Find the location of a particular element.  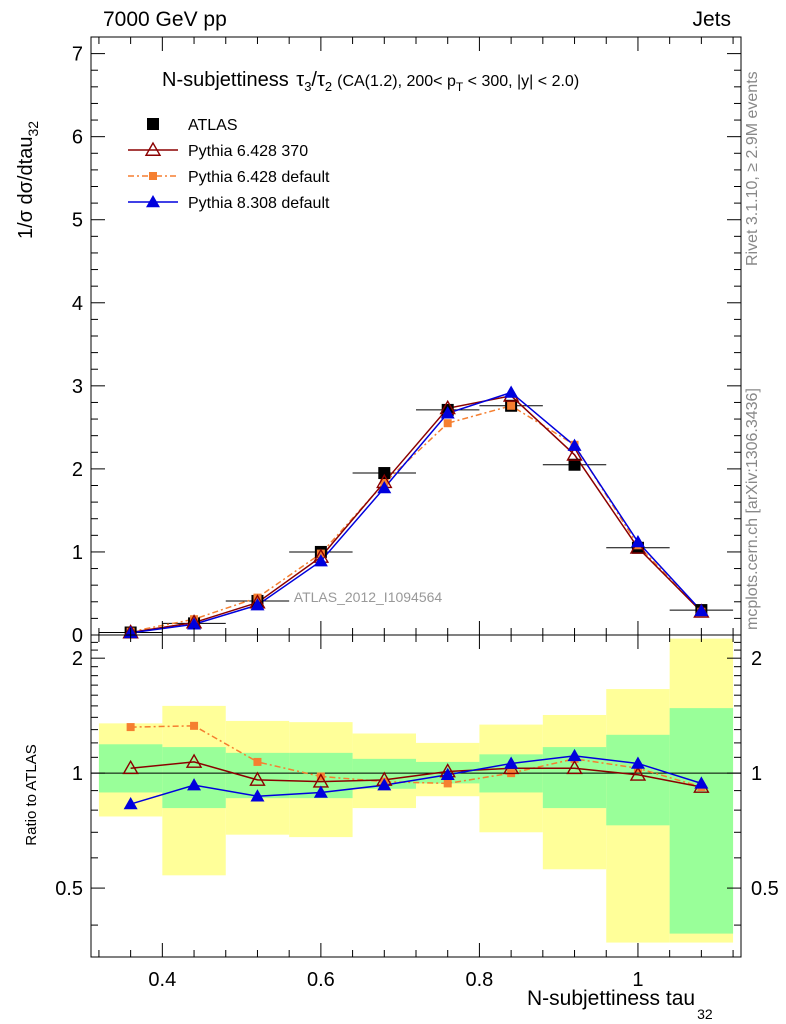

ratio-y-label: Ratio to ATLAS is located at coordinates (31, 794).